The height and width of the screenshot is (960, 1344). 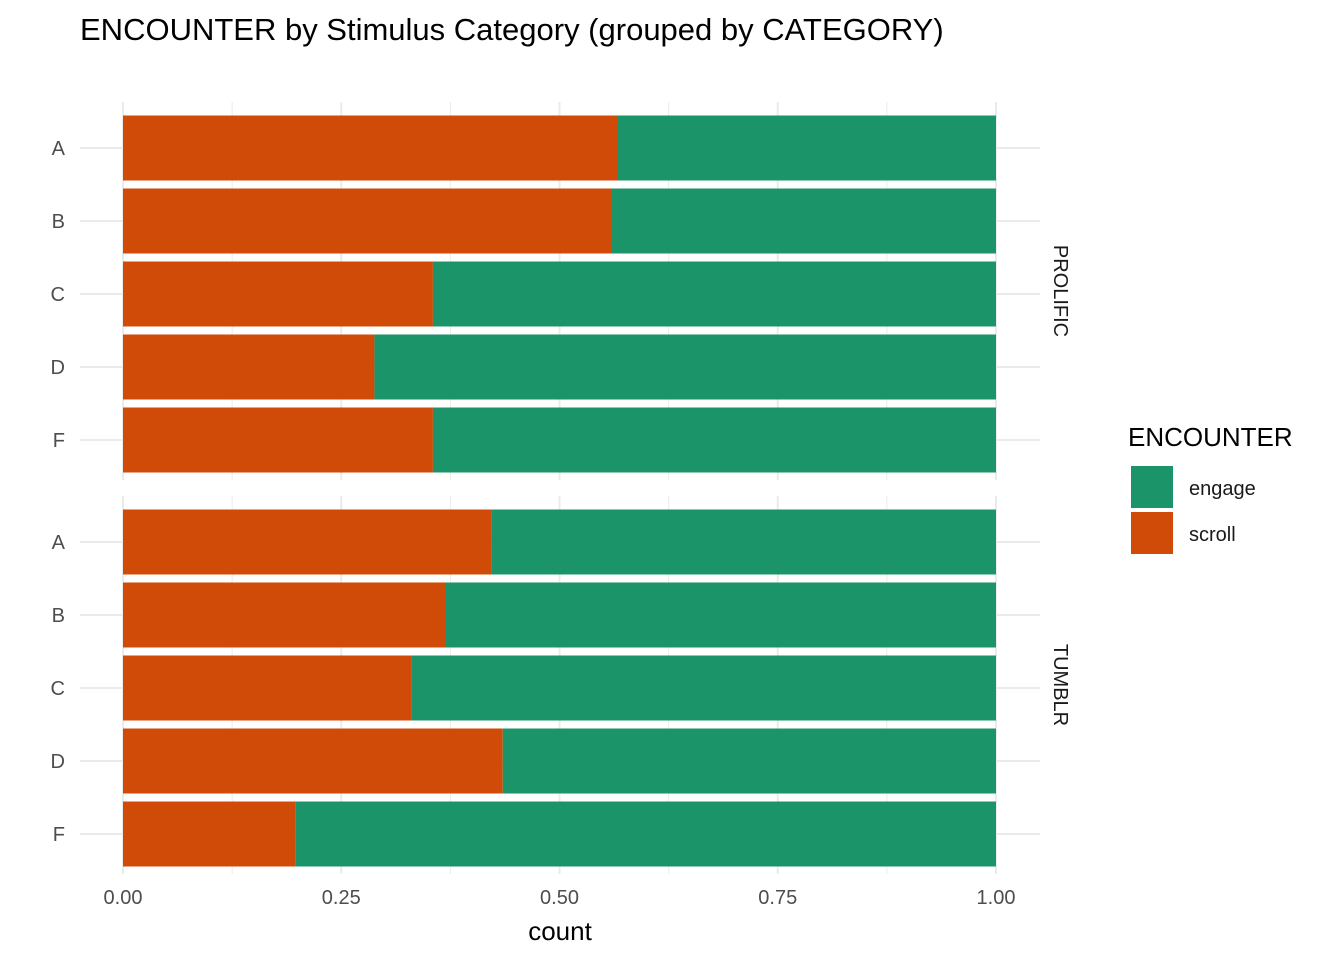 What do you see at coordinates (721, 615) in the screenshot?
I see `bar-engage-tumblr-b` at bounding box center [721, 615].